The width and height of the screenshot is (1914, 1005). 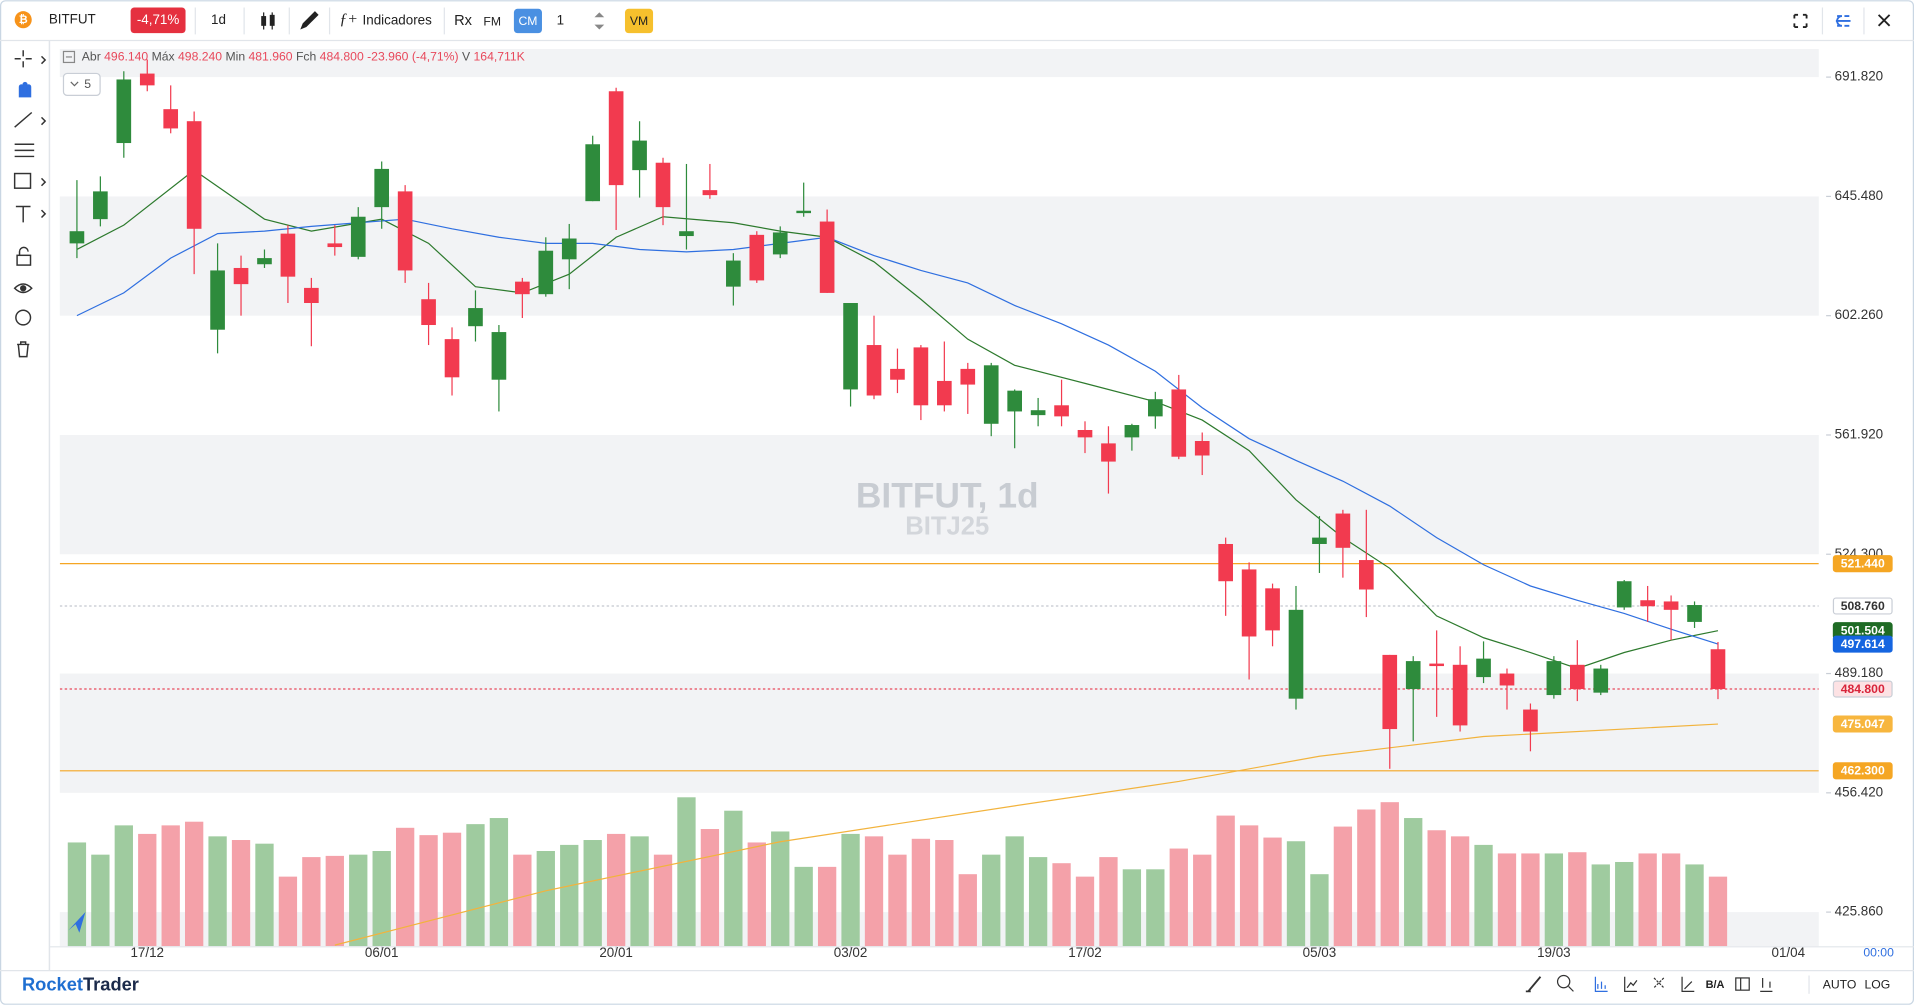 What do you see at coordinates (1843, 21) in the screenshot?
I see `link-button` at bounding box center [1843, 21].